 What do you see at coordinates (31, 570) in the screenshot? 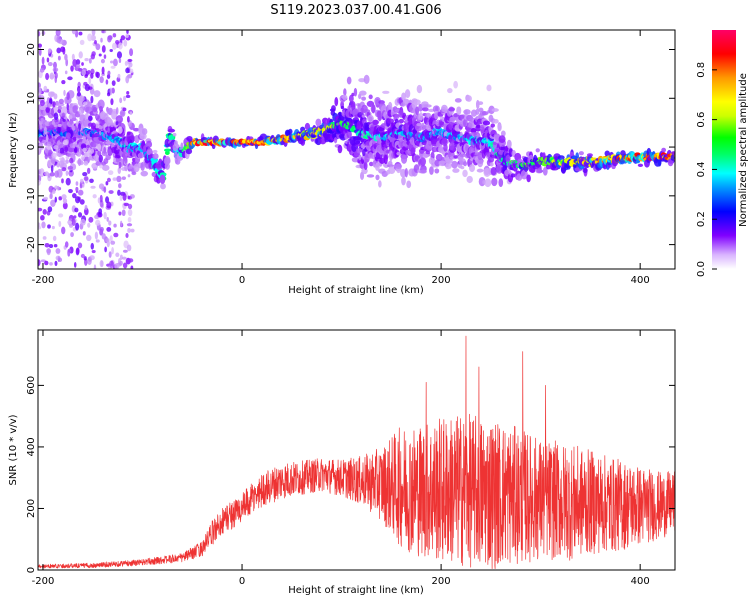
I see `snr-y-tick-label: 0` at bounding box center [31, 570].